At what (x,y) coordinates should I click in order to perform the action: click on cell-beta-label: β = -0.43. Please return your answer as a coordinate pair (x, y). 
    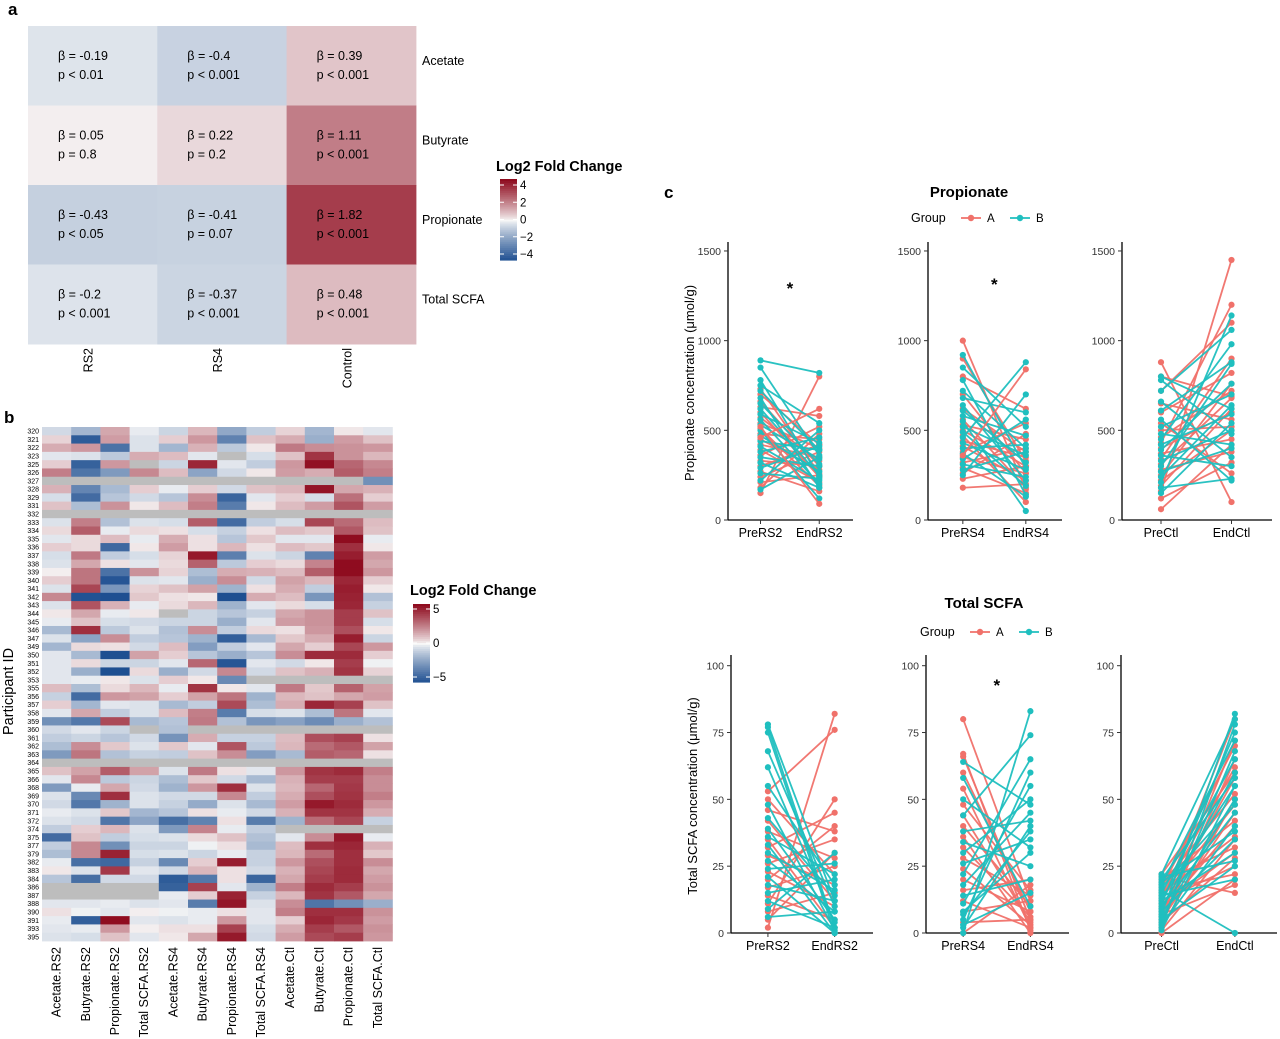
    Looking at the image, I should click on (83, 215).